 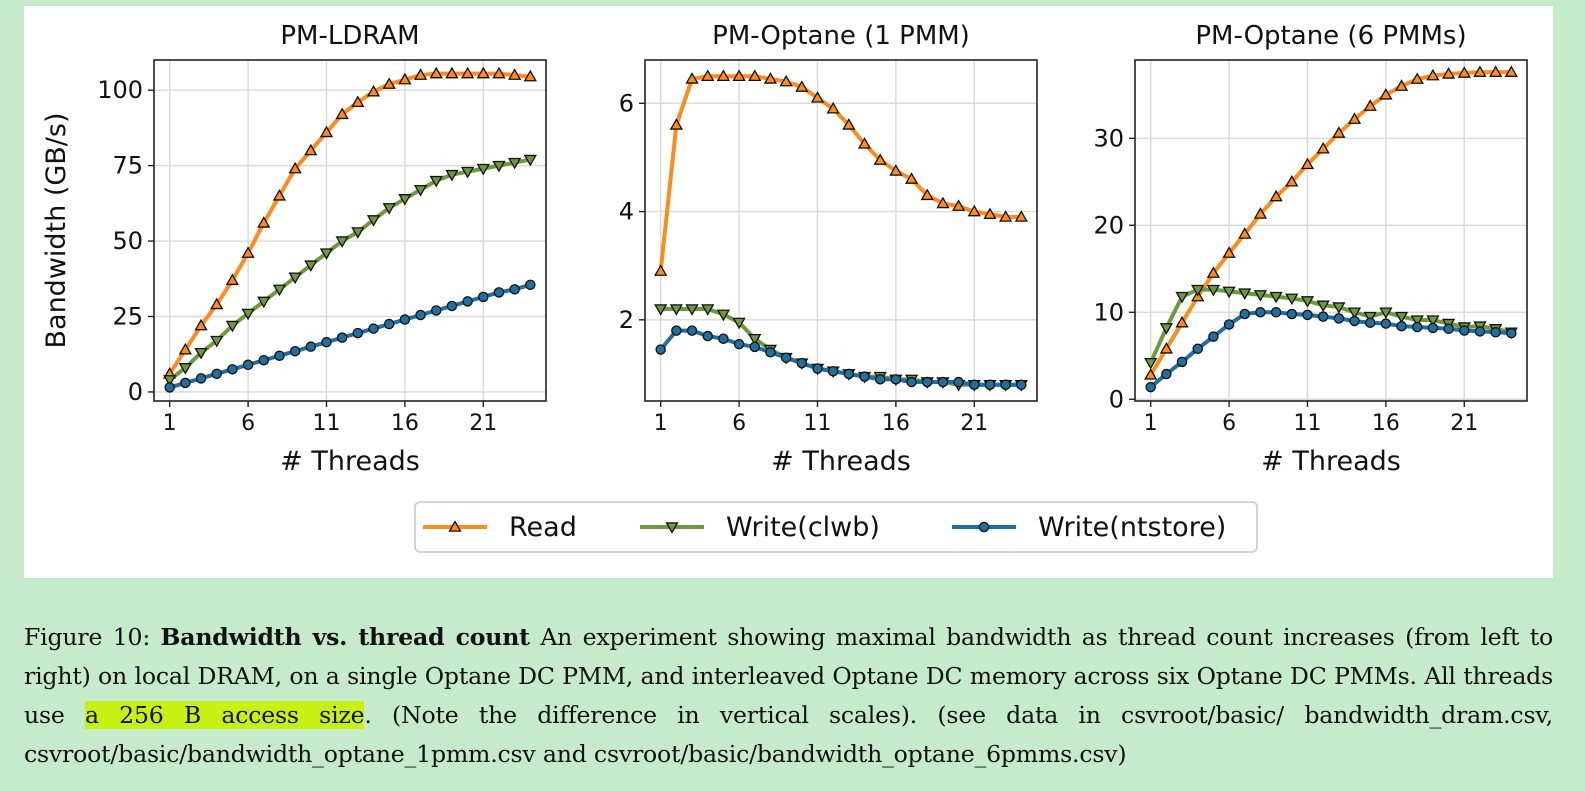 What do you see at coordinates (803, 527) in the screenshot?
I see `legend-entry-write-clwb-label: Write(clwb)` at bounding box center [803, 527].